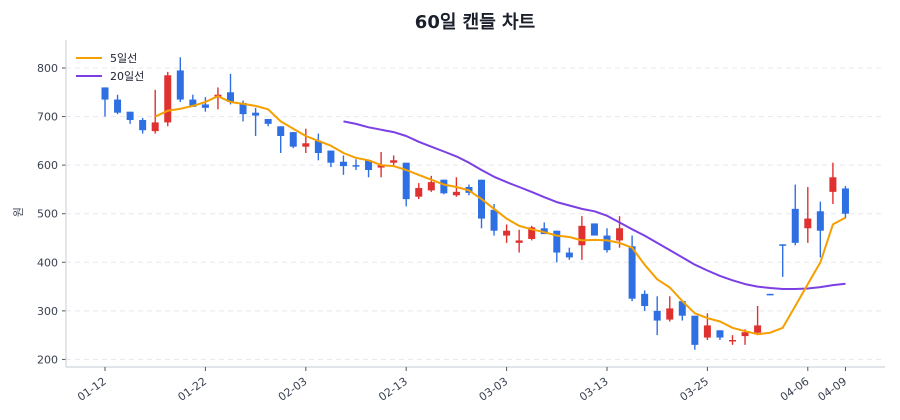  I want to click on y-axis-label: 원, so click(18, 212).